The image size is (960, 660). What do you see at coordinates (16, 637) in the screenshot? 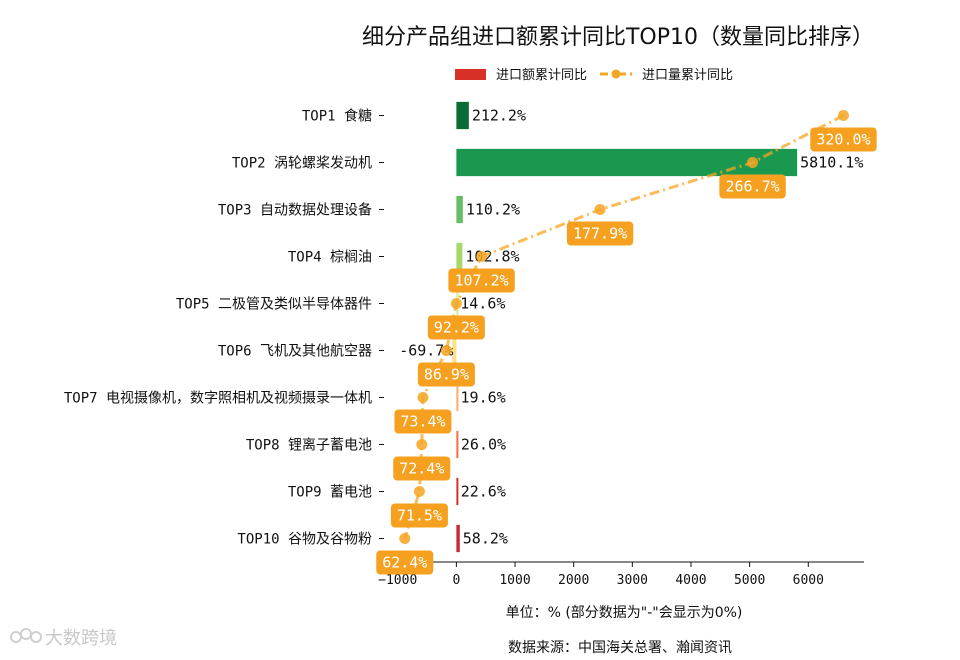
I see `watermark-logo-icon` at bounding box center [16, 637].